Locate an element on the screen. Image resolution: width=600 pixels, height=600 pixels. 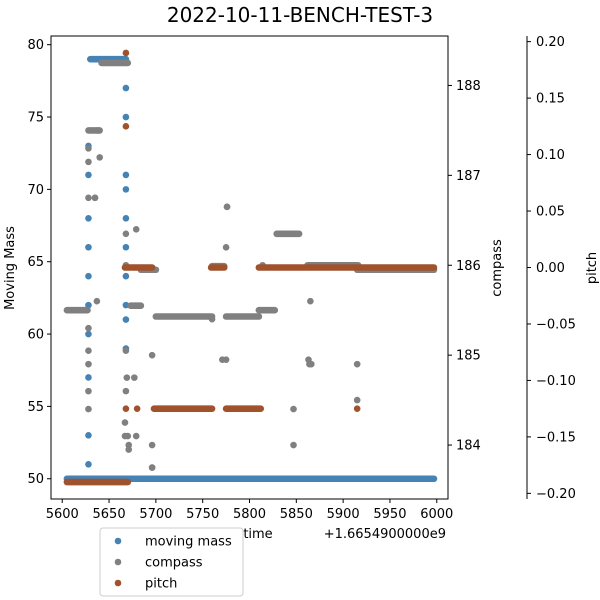
pitch-tick-label: 0.05 is located at coordinates (550, 212).